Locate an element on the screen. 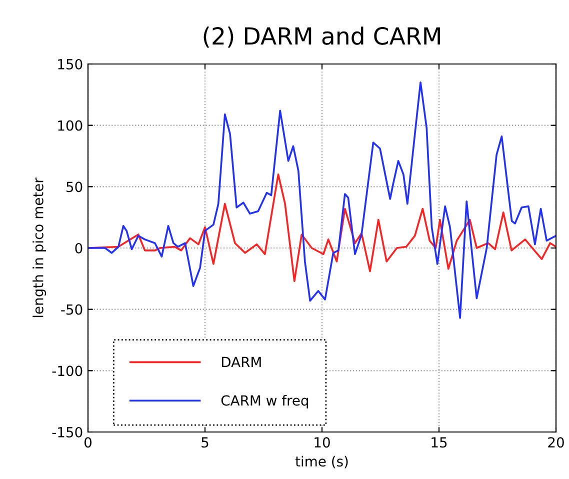  legend-label: CARM w freq is located at coordinates (264, 401).